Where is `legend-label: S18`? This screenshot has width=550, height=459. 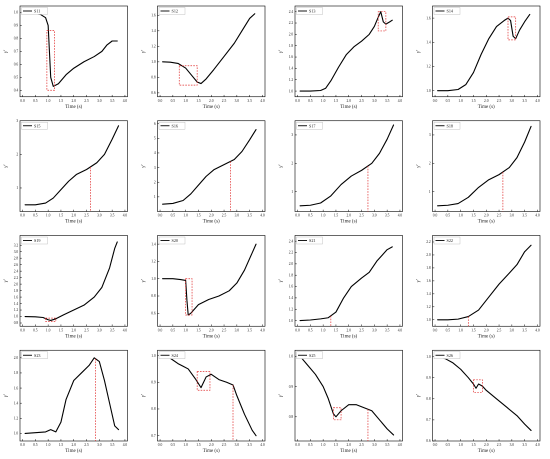
legend-label: S18 is located at coordinates (450, 125).